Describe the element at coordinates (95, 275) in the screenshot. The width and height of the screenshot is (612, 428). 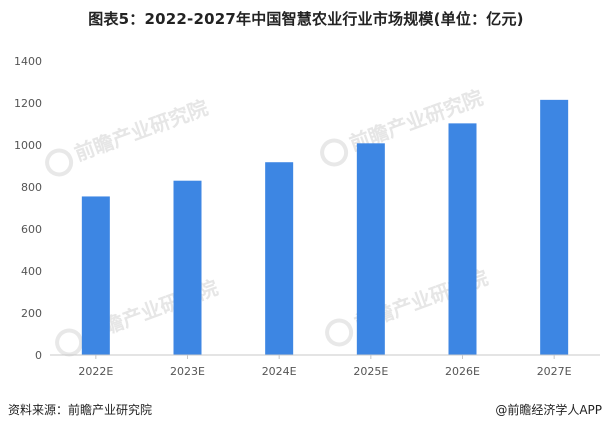
I see `bar-2022E` at that location.